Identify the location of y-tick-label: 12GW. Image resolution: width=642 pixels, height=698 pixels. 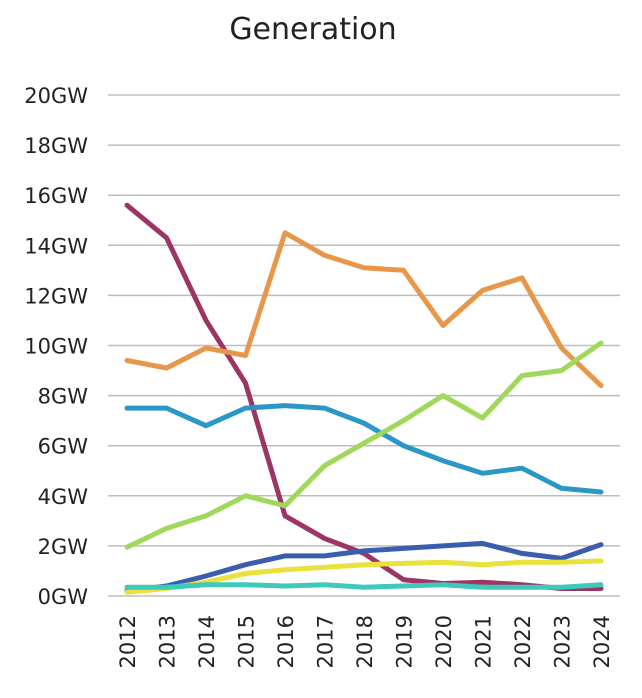
(56, 296).